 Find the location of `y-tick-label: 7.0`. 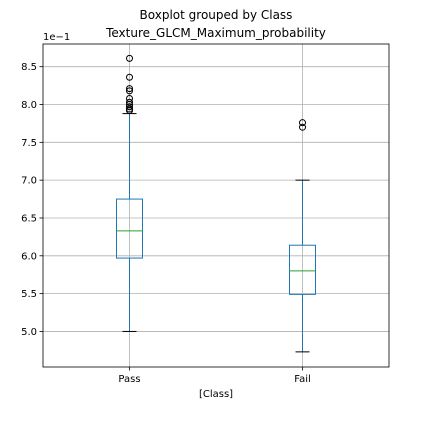

y-tick-label: 7.0 is located at coordinates (29, 181).